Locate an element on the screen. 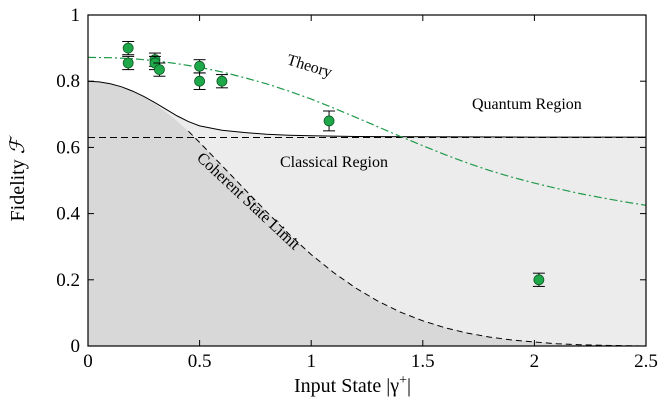  y-tick-label: 0.2 is located at coordinates (68, 280).